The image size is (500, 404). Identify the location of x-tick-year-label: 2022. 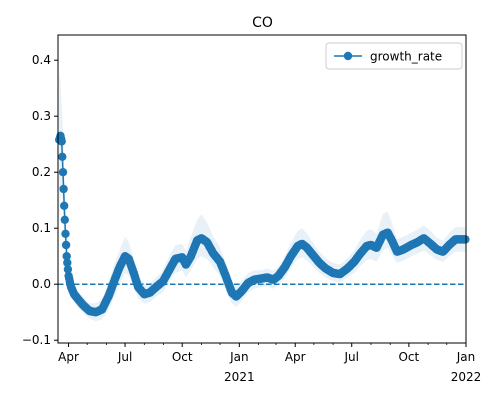
(466, 377).